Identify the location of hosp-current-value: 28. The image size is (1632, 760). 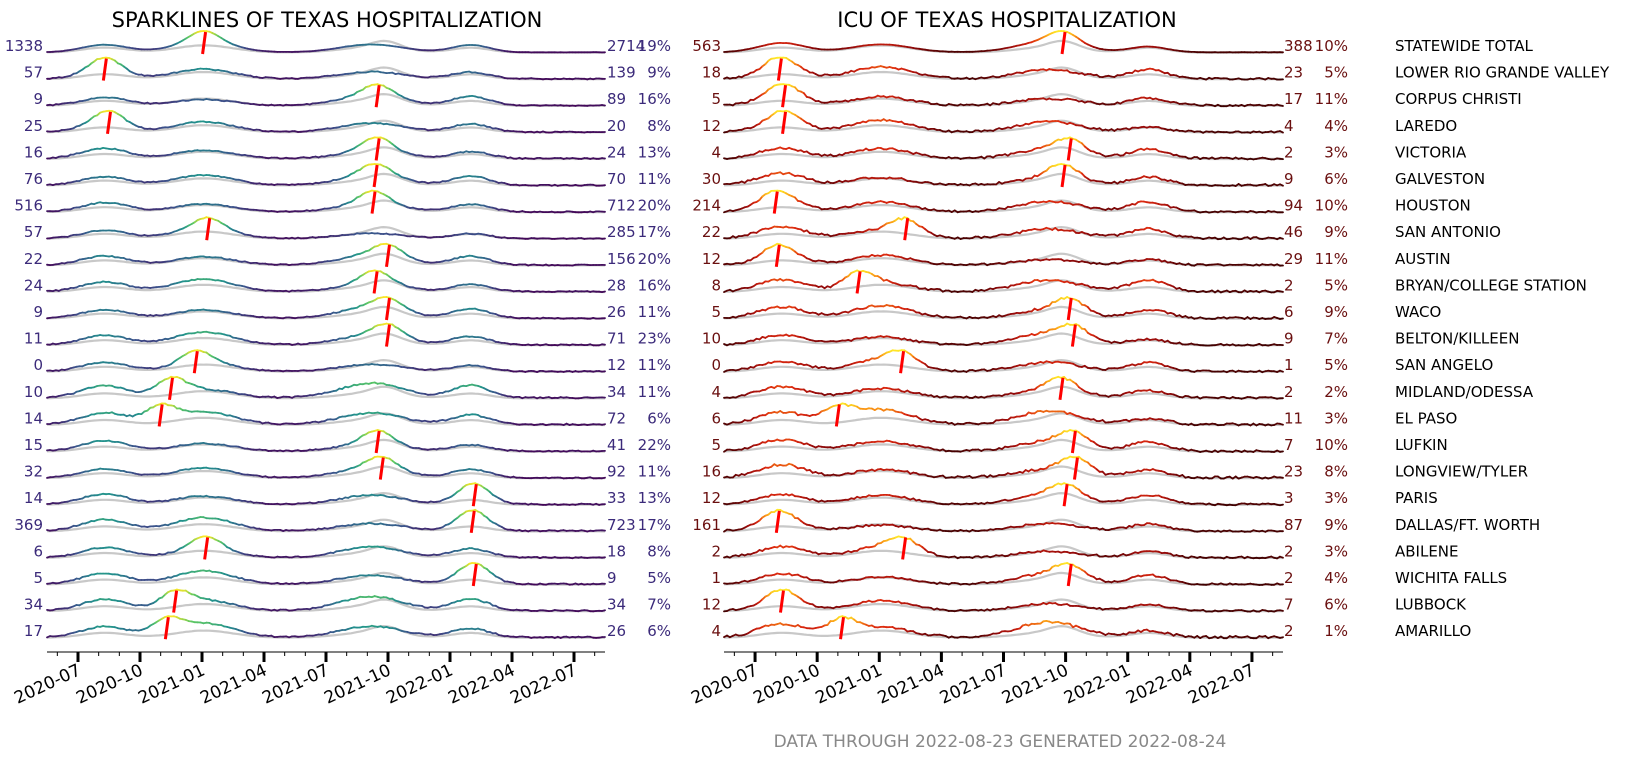
(616, 285).